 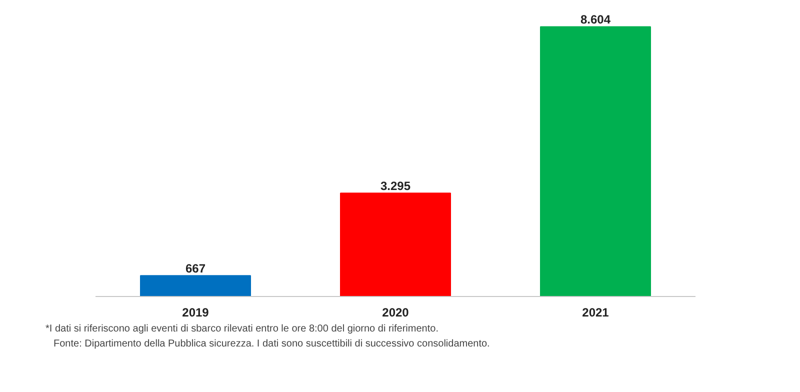 I want to click on data-label: 667, so click(x=195, y=269).